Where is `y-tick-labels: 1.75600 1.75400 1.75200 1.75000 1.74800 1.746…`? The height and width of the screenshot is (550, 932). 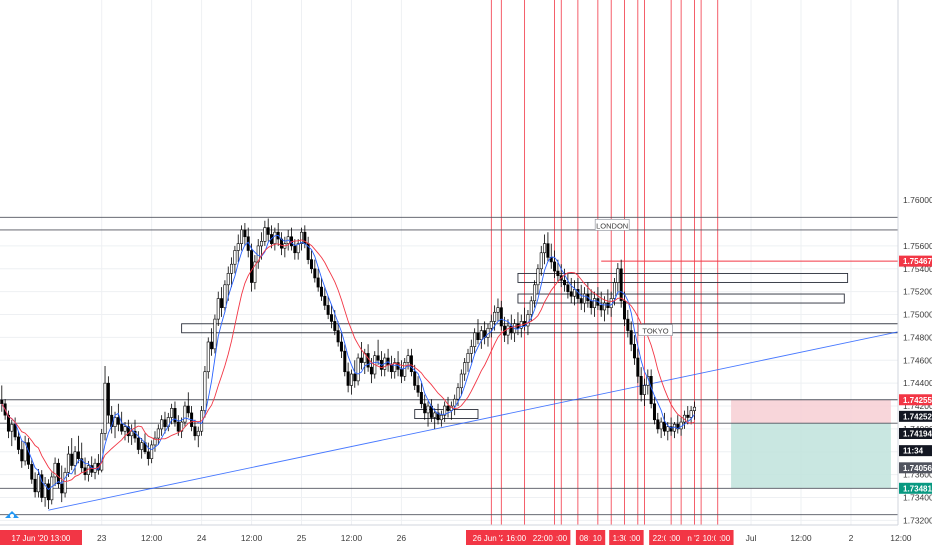 y-tick-labels: 1.75600 1.75400 1.75200 1.75000 1.74800 1.746… is located at coordinates (917, 360).